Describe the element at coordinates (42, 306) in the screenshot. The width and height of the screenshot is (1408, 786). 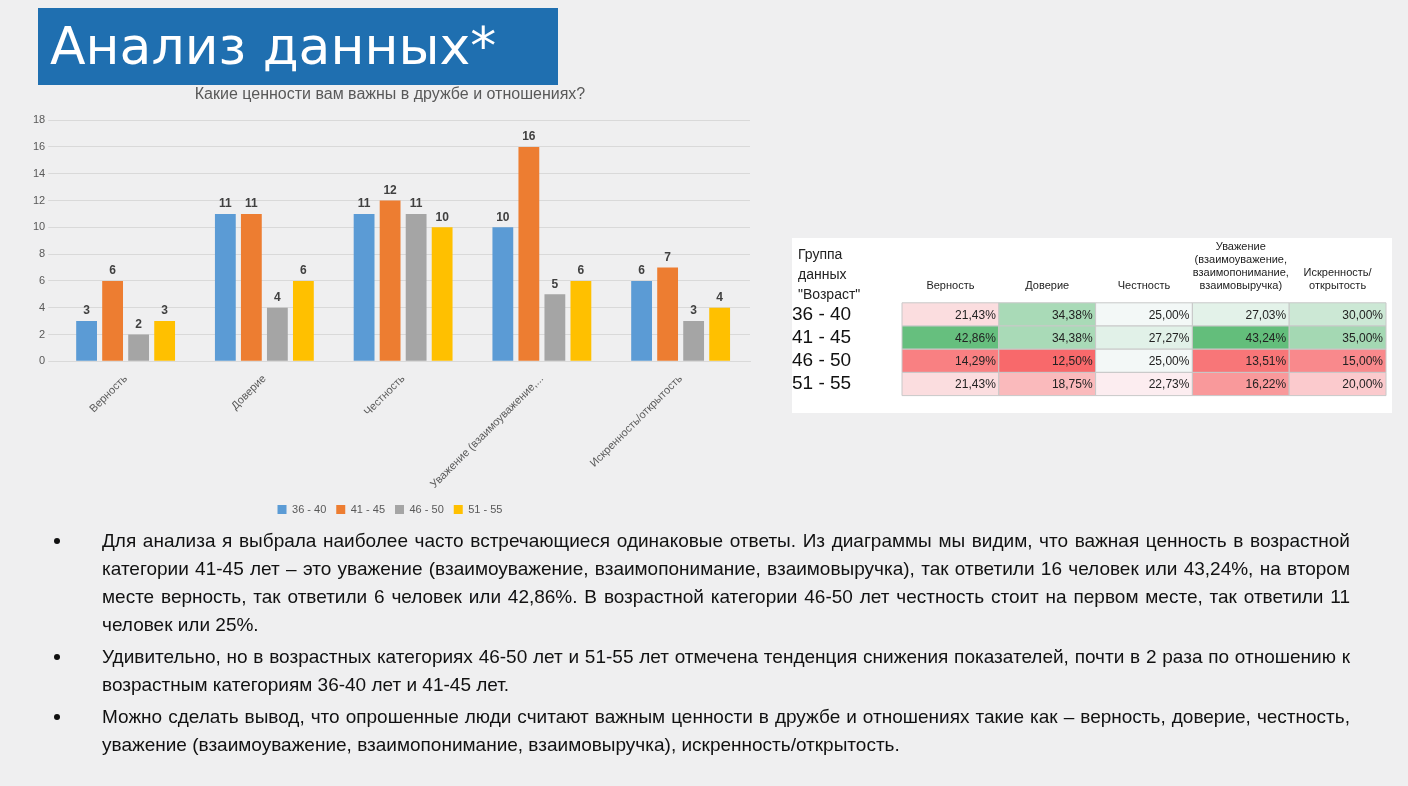
I see `y-tick-label: 4` at that location.